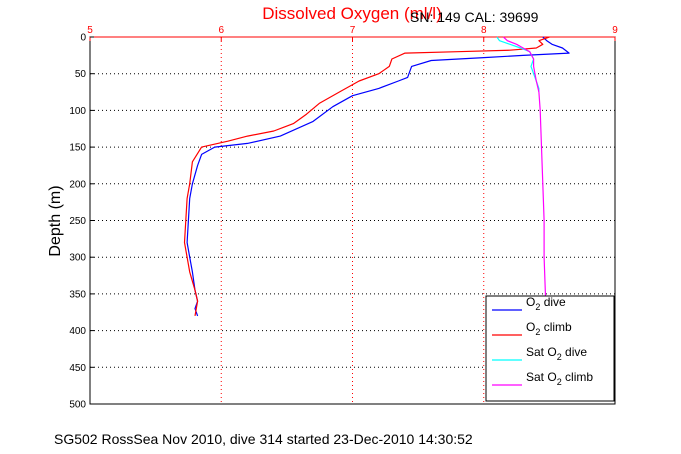  I want to click on y-tick-label: 500, so click(77, 405).